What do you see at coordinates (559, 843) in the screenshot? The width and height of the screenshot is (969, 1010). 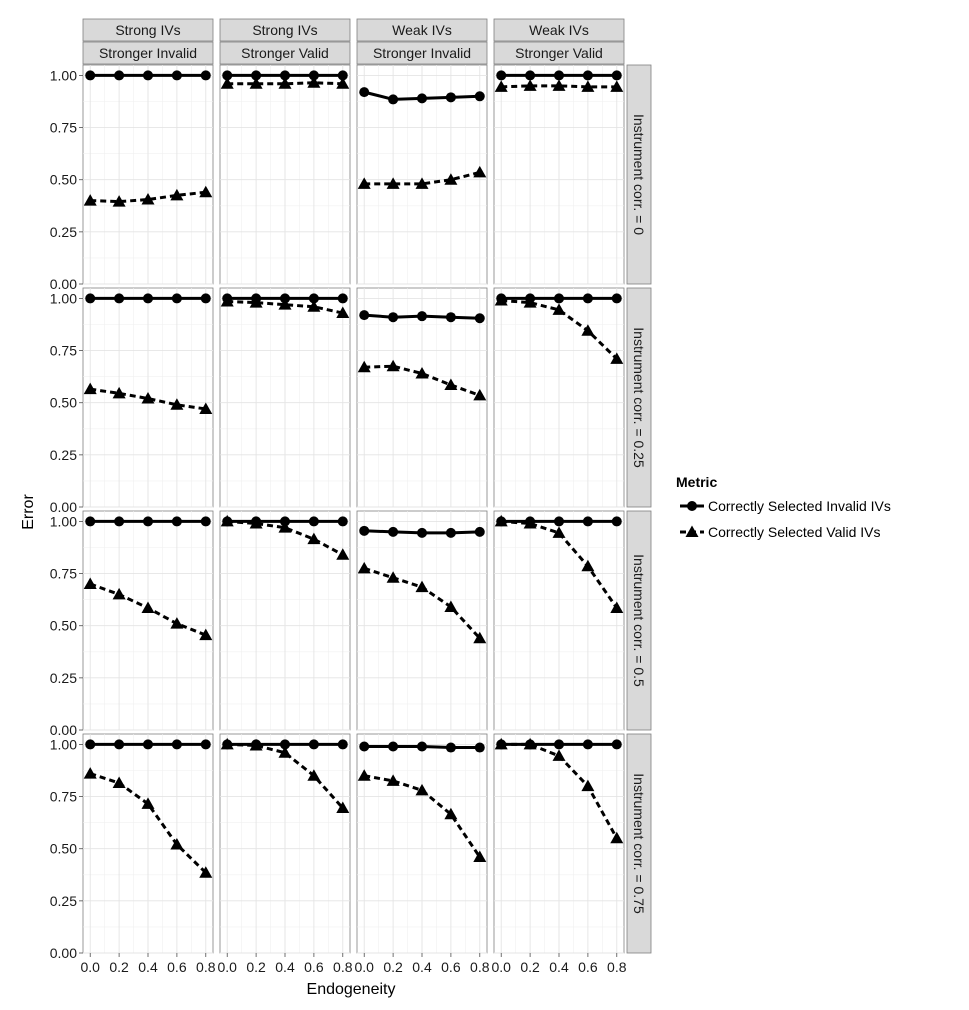 I see `panel-r3-c3` at bounding box center [559, 843].